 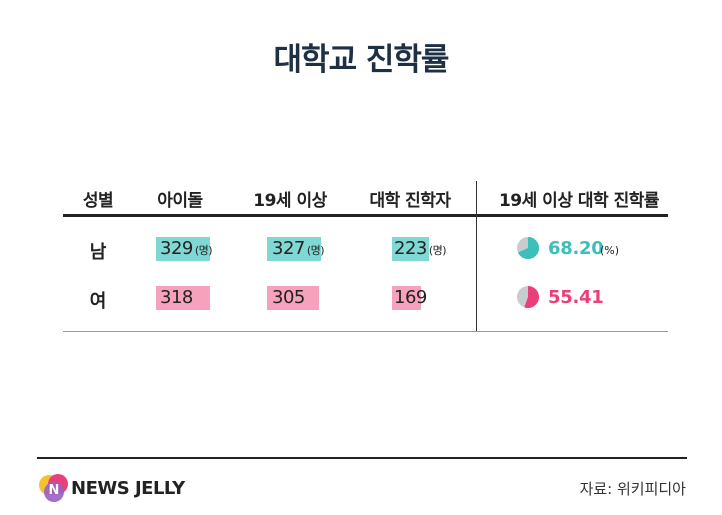 What do you see at coordinates (410, 297) in the screenshot?
I see `value-female-university: 169` at bounding box center [410, 297].